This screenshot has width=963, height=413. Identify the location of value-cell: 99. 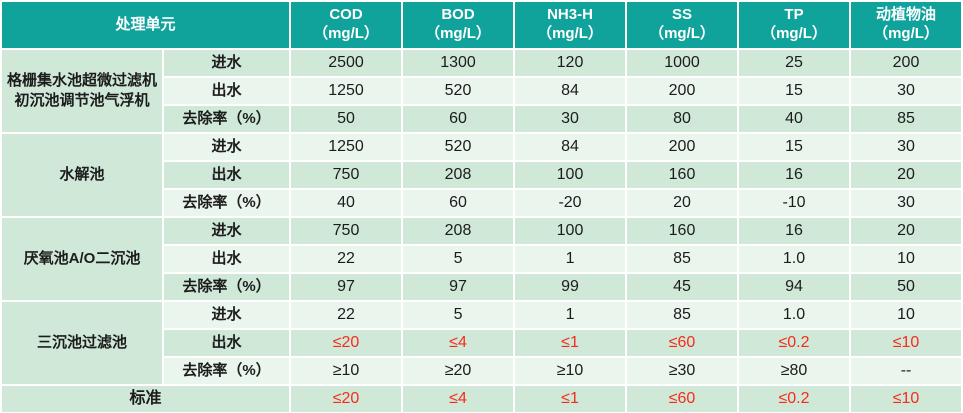
(570, 287).